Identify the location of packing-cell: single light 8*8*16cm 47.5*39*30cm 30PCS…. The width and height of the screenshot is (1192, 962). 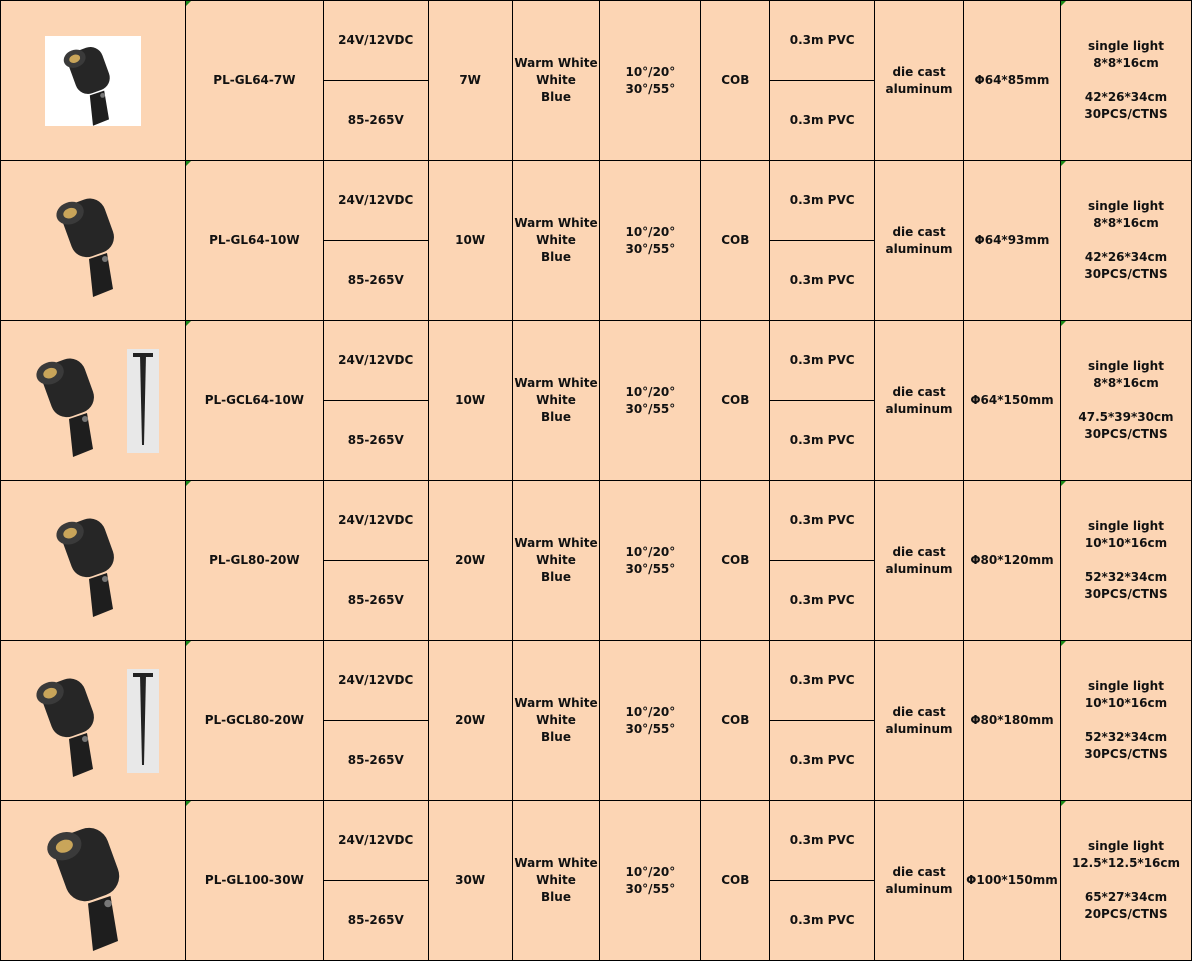
(1125, 400).